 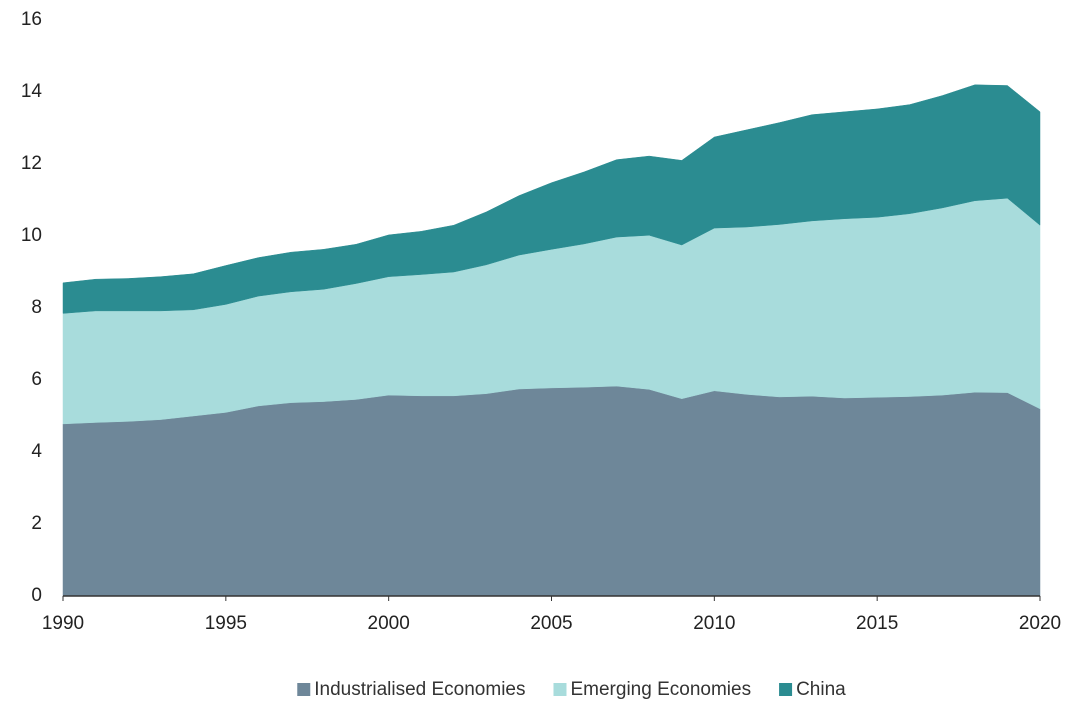 I want to click on y-tick-label: 10, so click(x=31, y=235).